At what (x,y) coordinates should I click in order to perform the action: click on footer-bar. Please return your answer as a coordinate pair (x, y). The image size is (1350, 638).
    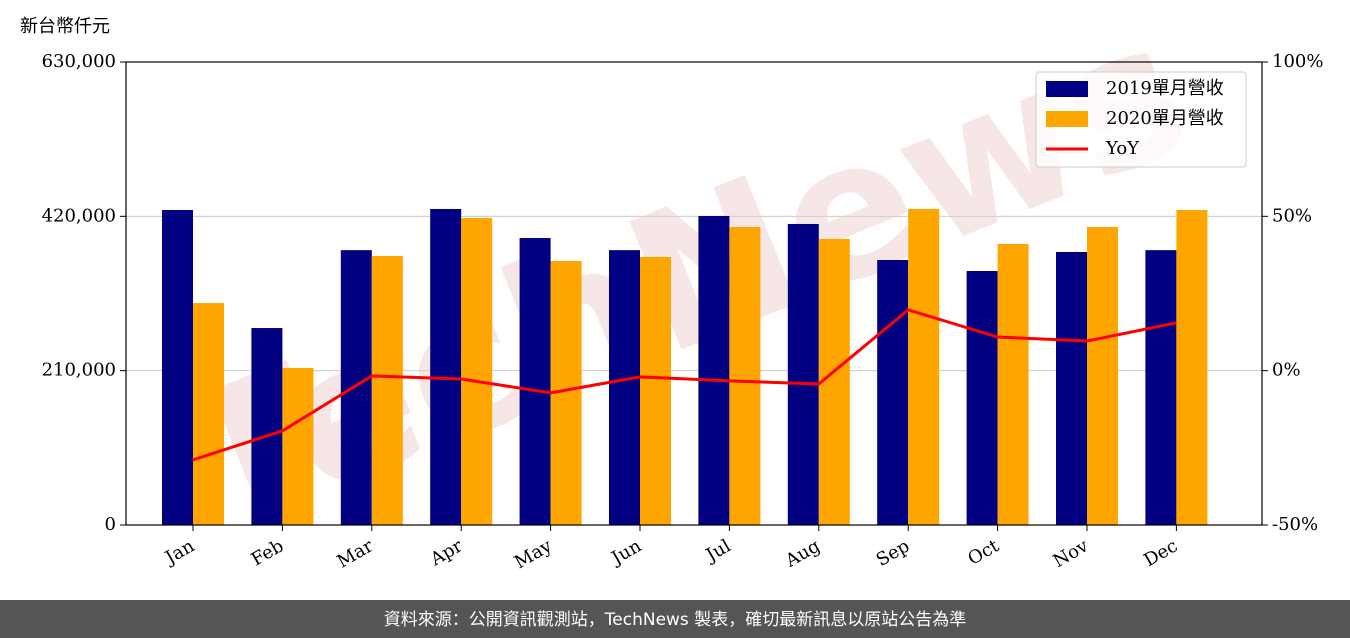
    Looking at the image, I should click on (675, 619).